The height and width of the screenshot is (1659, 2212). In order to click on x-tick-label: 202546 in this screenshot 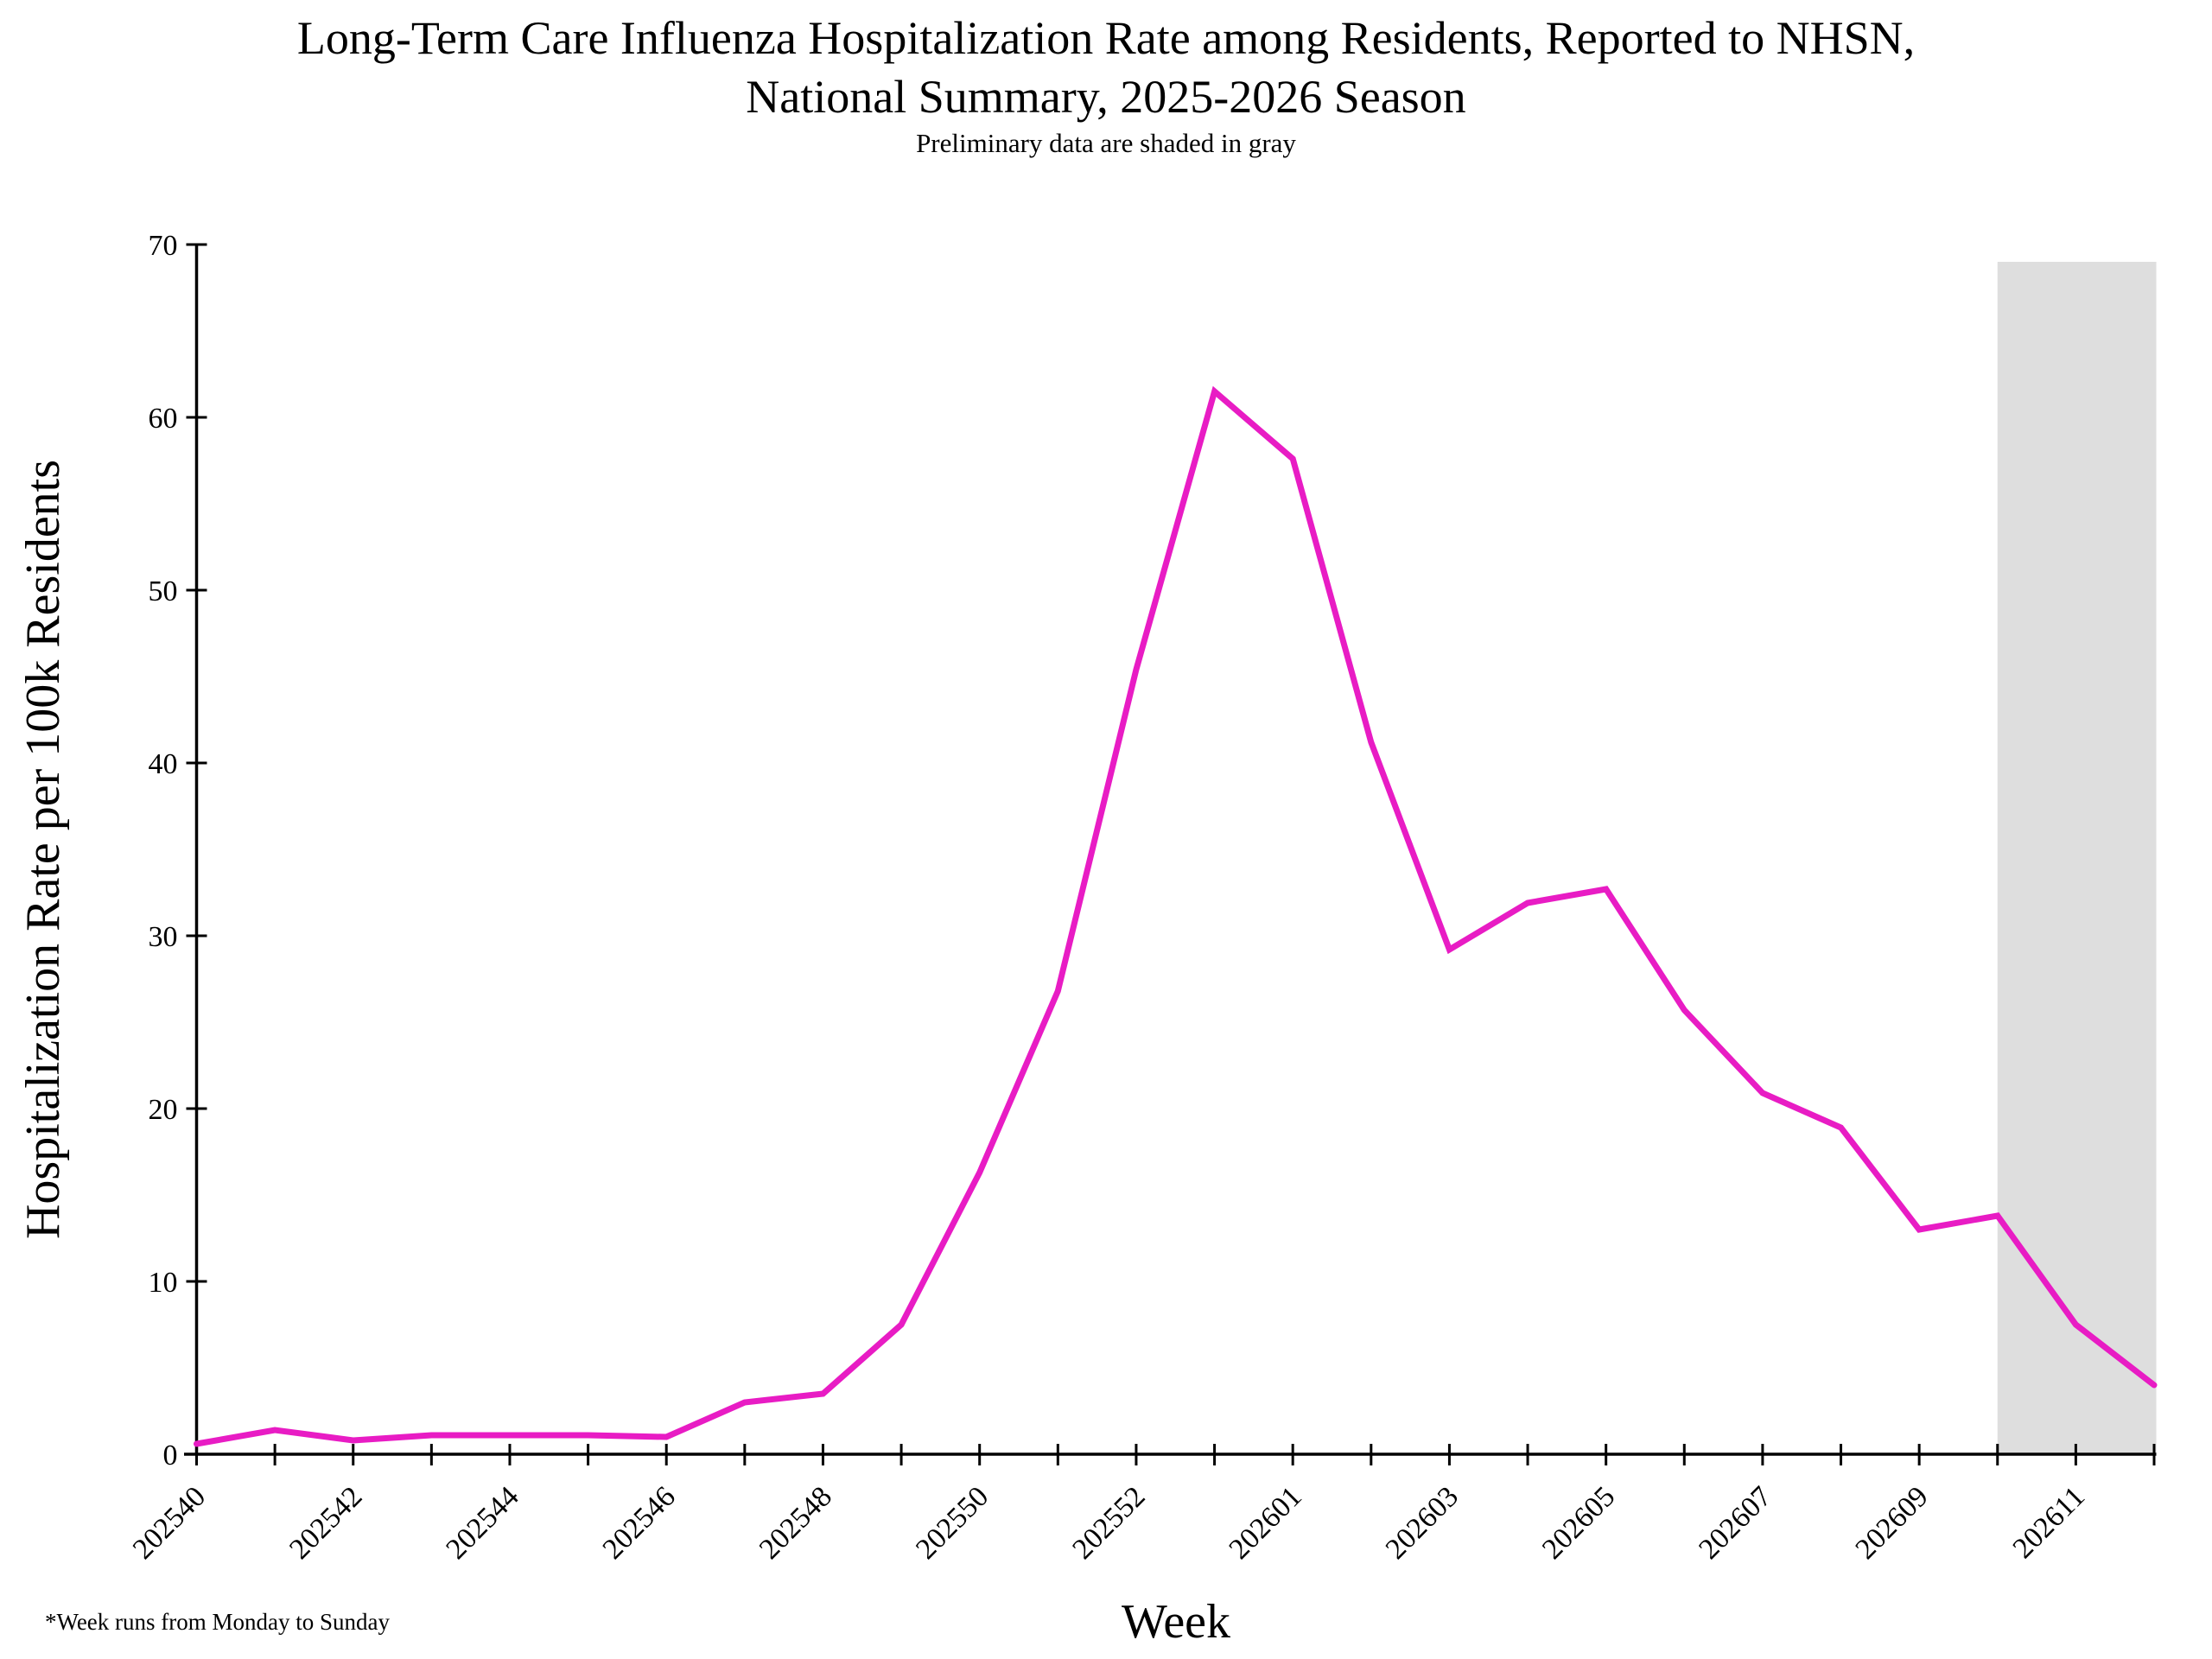, I will do `click(639, 1522)`.